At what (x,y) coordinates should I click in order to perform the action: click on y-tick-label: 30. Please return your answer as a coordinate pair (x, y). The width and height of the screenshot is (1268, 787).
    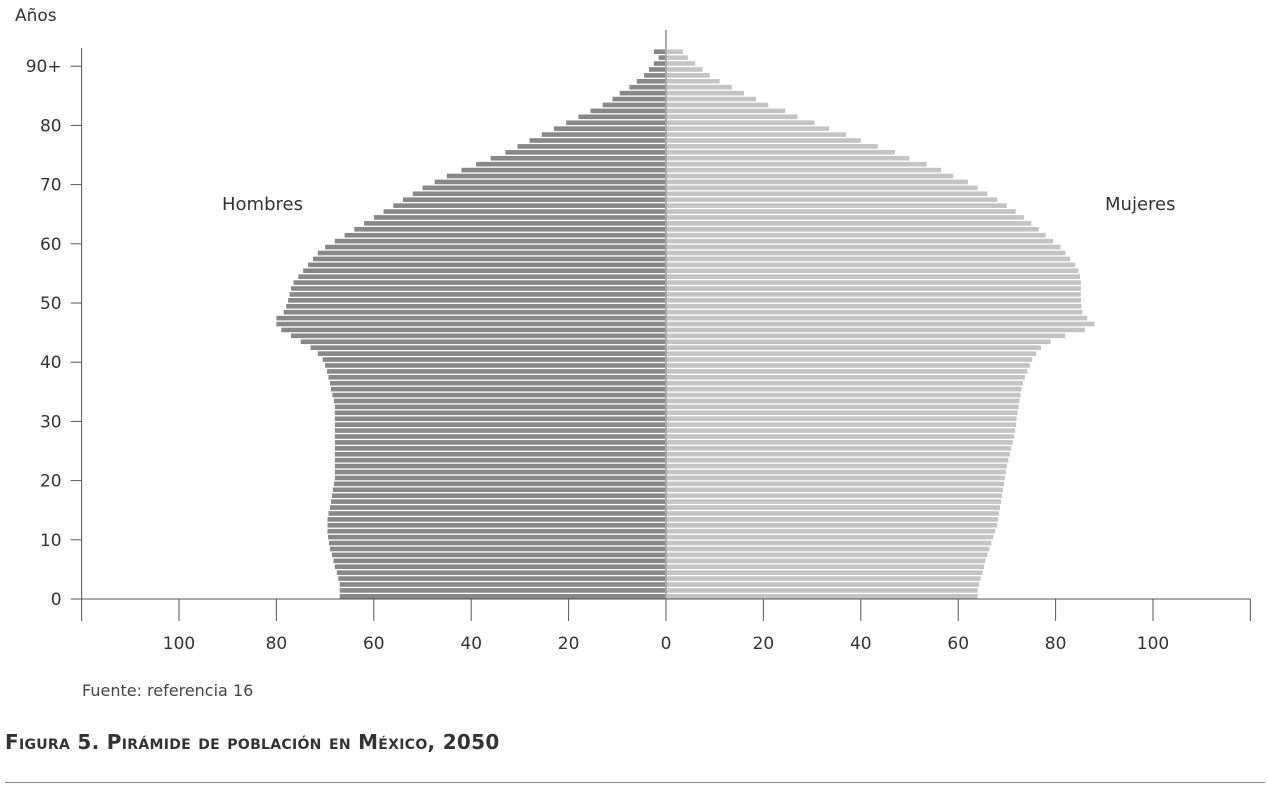
    Looking at the image, I should click on (51, 422).